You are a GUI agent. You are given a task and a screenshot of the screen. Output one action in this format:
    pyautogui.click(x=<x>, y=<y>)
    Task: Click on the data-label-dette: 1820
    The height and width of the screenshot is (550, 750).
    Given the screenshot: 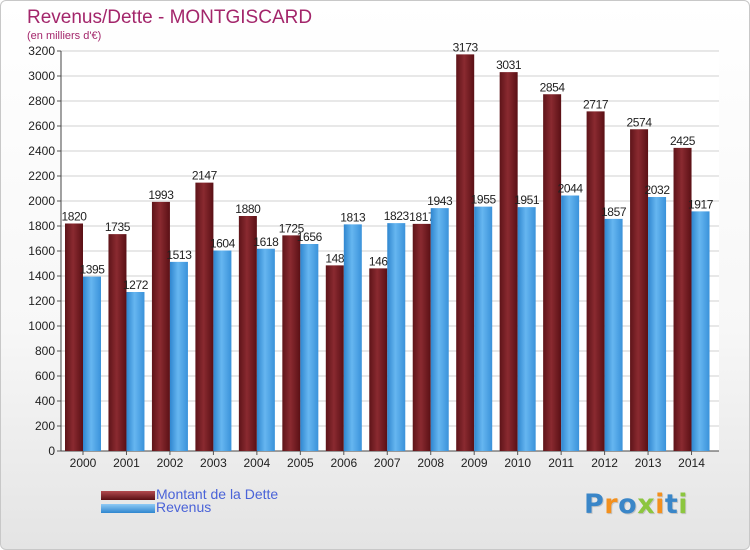 What is the action you would take?
    pyautogui.click(x=74, y=217)
    